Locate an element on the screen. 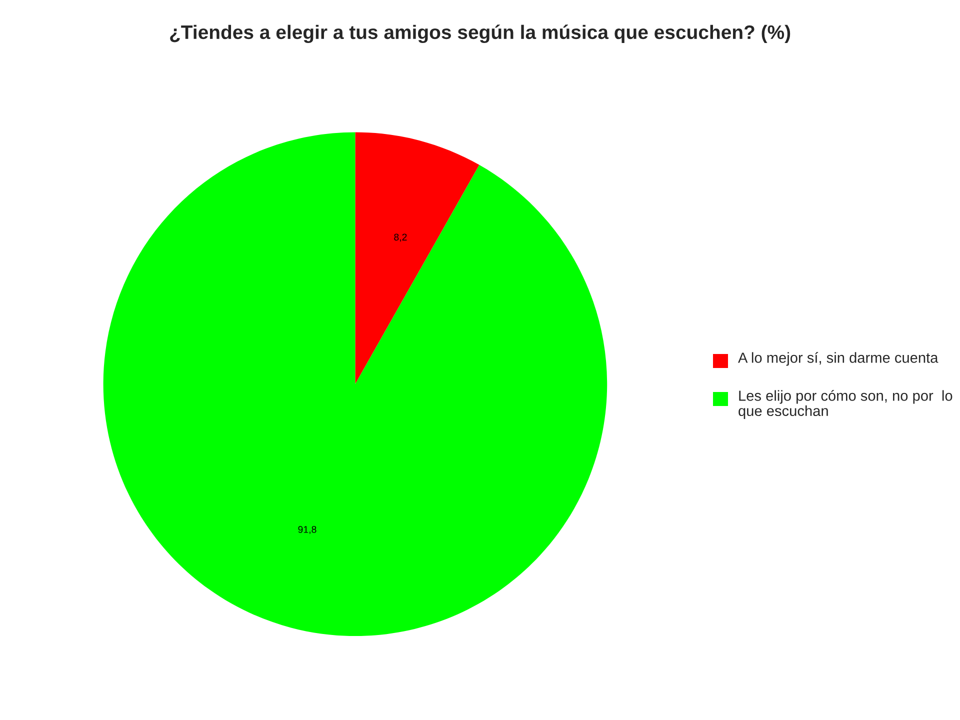 The image size is (960, 720). data-label: 8,2 is located at coordinates (400, 238).